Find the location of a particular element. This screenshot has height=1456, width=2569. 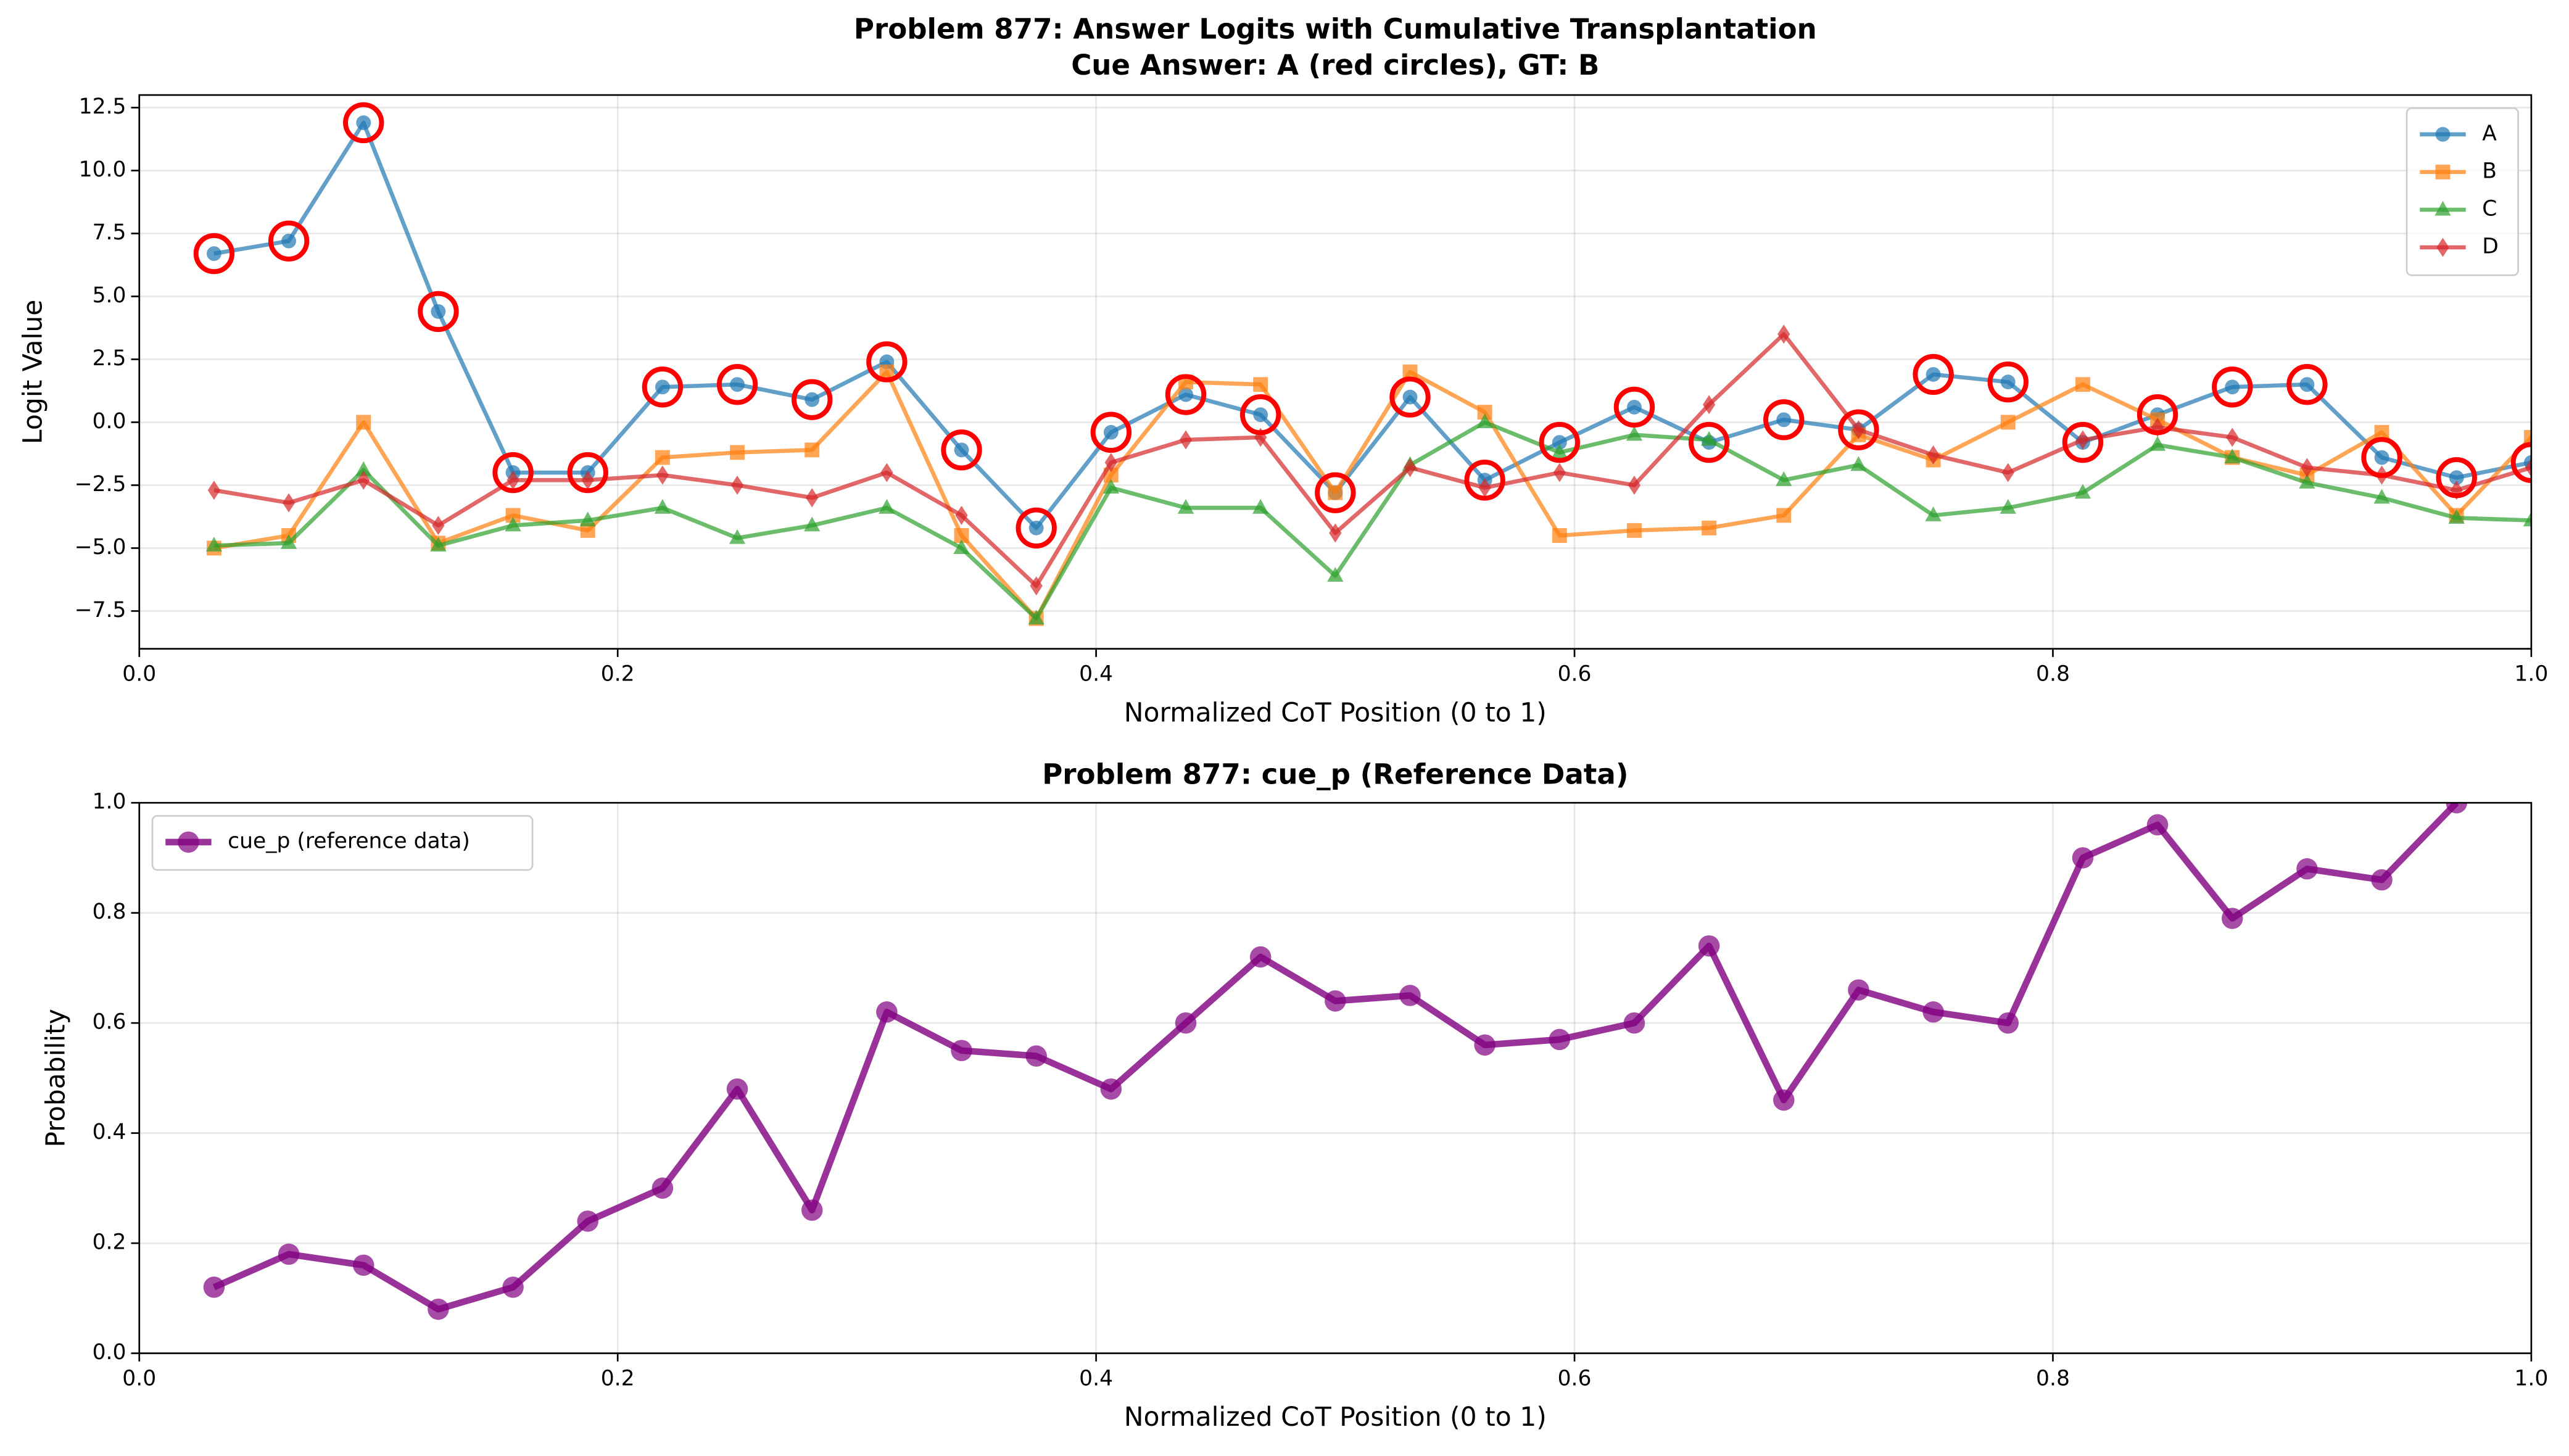

x-axis-label: Normalized CoT Position (0 to 1) is located at coordinates (1335, 1417).